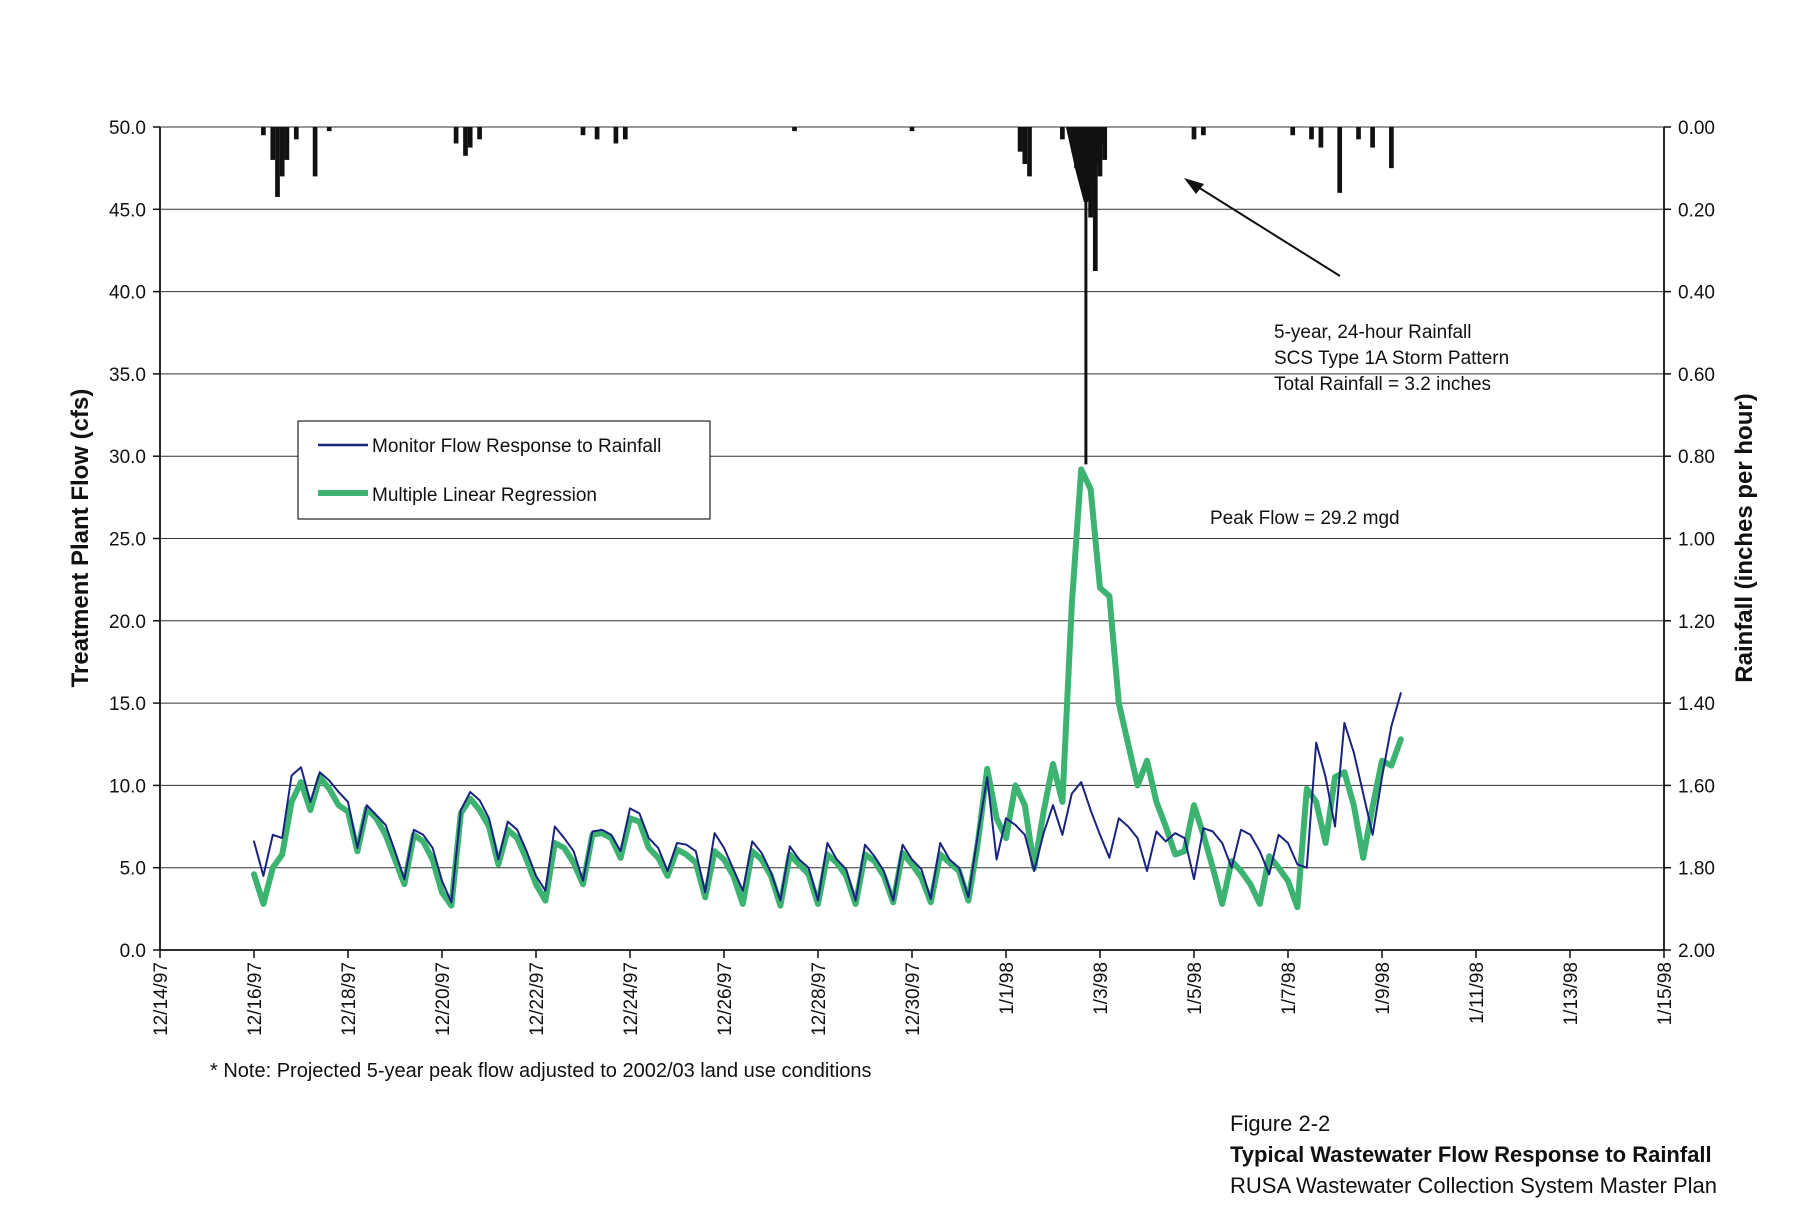 Image resolution: width=1816 pixels, height=1226 pixels. What do you see at coordinates (1696, 375) in the screenshot?
I see `y-right-tick-label: 0.60` at bounding box center [1696, 375].